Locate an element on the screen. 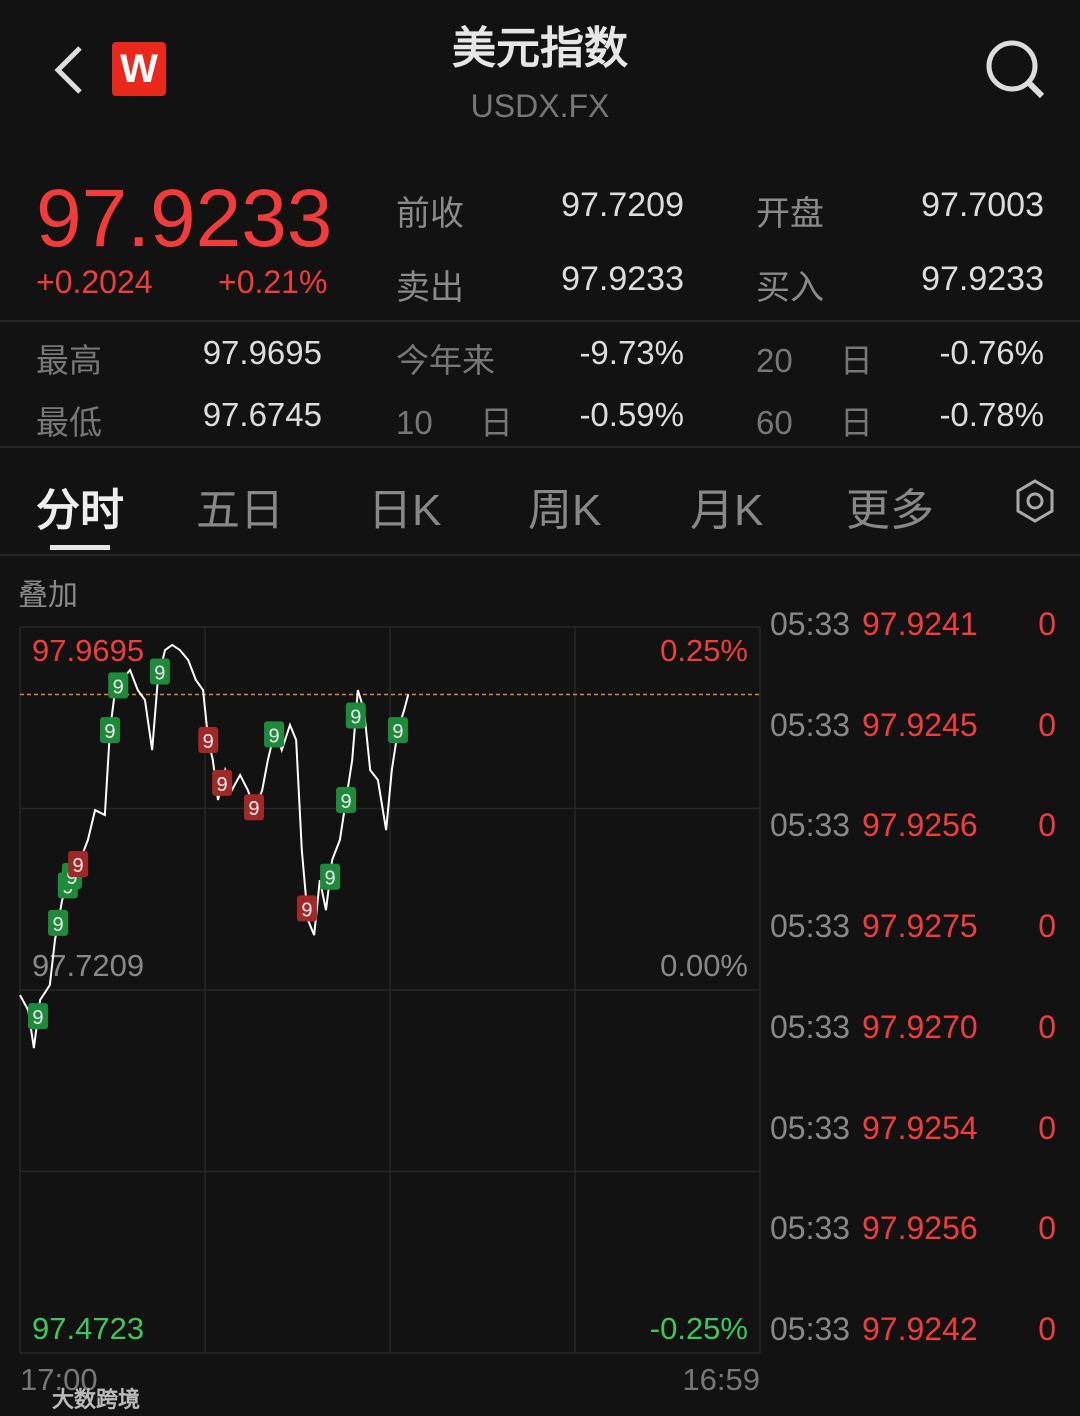 This screenshot has height=1416, width=1080. watermark: 大数跨境 is located at coordinates (96, 1399).